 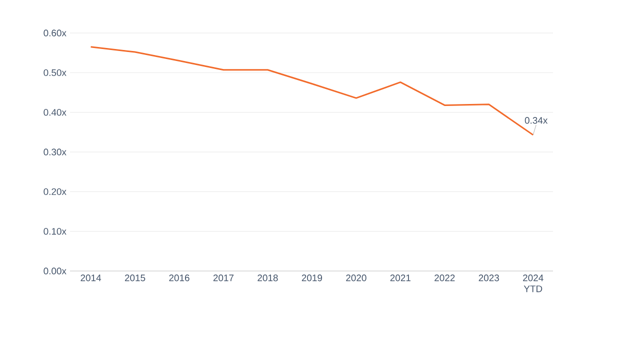 What do you see at coordinates (55, 112) in the screenshot?
I see `y-tick-label: 0.40x` at bounding box center [55, 112].